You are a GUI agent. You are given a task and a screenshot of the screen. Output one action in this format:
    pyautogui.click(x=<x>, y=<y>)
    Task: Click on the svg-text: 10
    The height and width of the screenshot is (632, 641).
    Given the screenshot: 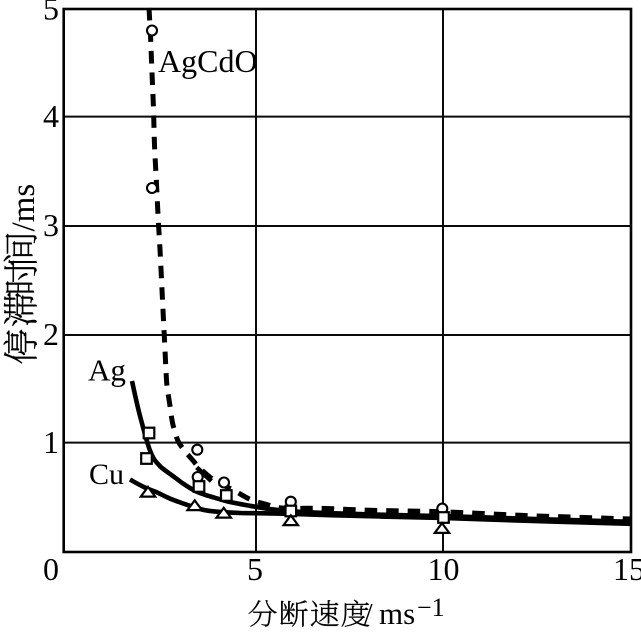 What is the action you would take?
    pyautogui.click(x=444, y=569)
    